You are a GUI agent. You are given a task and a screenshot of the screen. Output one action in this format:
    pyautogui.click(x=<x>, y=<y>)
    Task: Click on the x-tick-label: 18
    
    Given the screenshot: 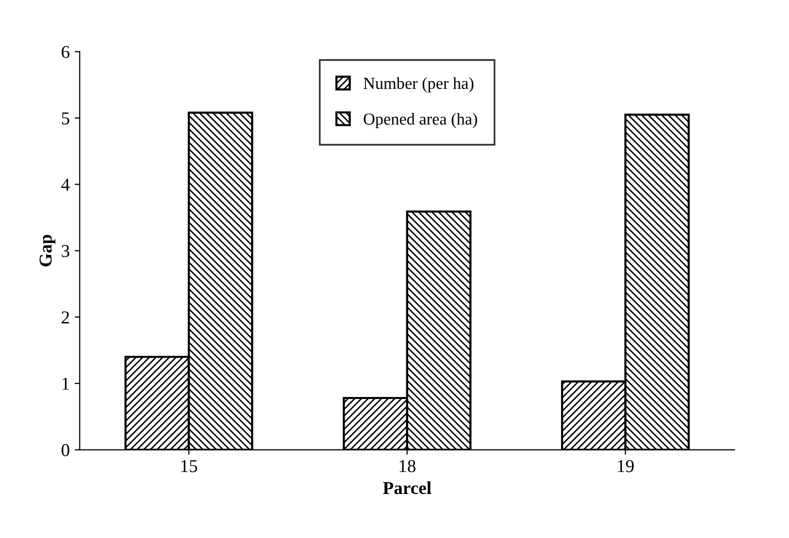 What is the action you would take?
    pyautogui.click(x=408, y=466)
    